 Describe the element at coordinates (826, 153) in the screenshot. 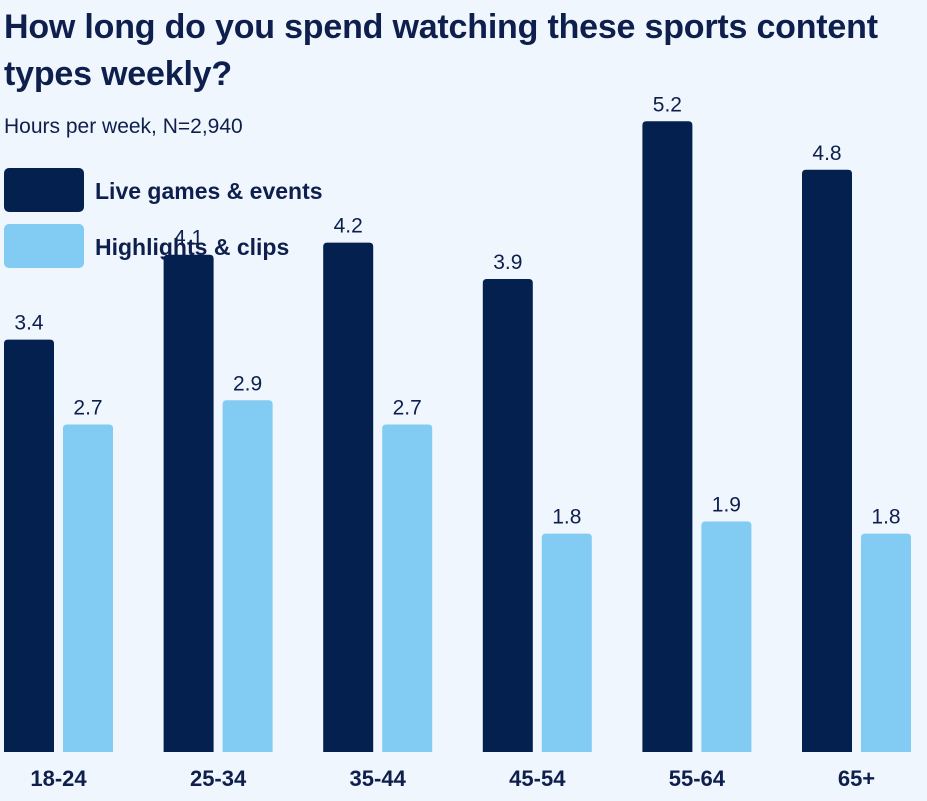

I see `data-label-live-65+: 4.8` at that location.